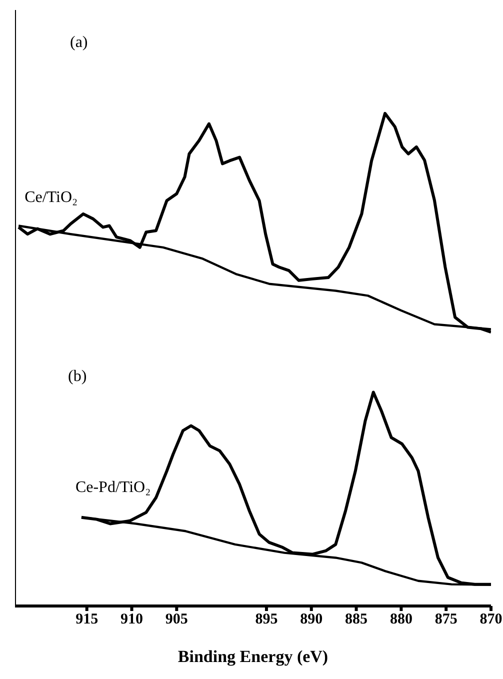 The height and width of the screenshot is (679, 503). I want to click on x-tick-label: 875, so click(446, 620).